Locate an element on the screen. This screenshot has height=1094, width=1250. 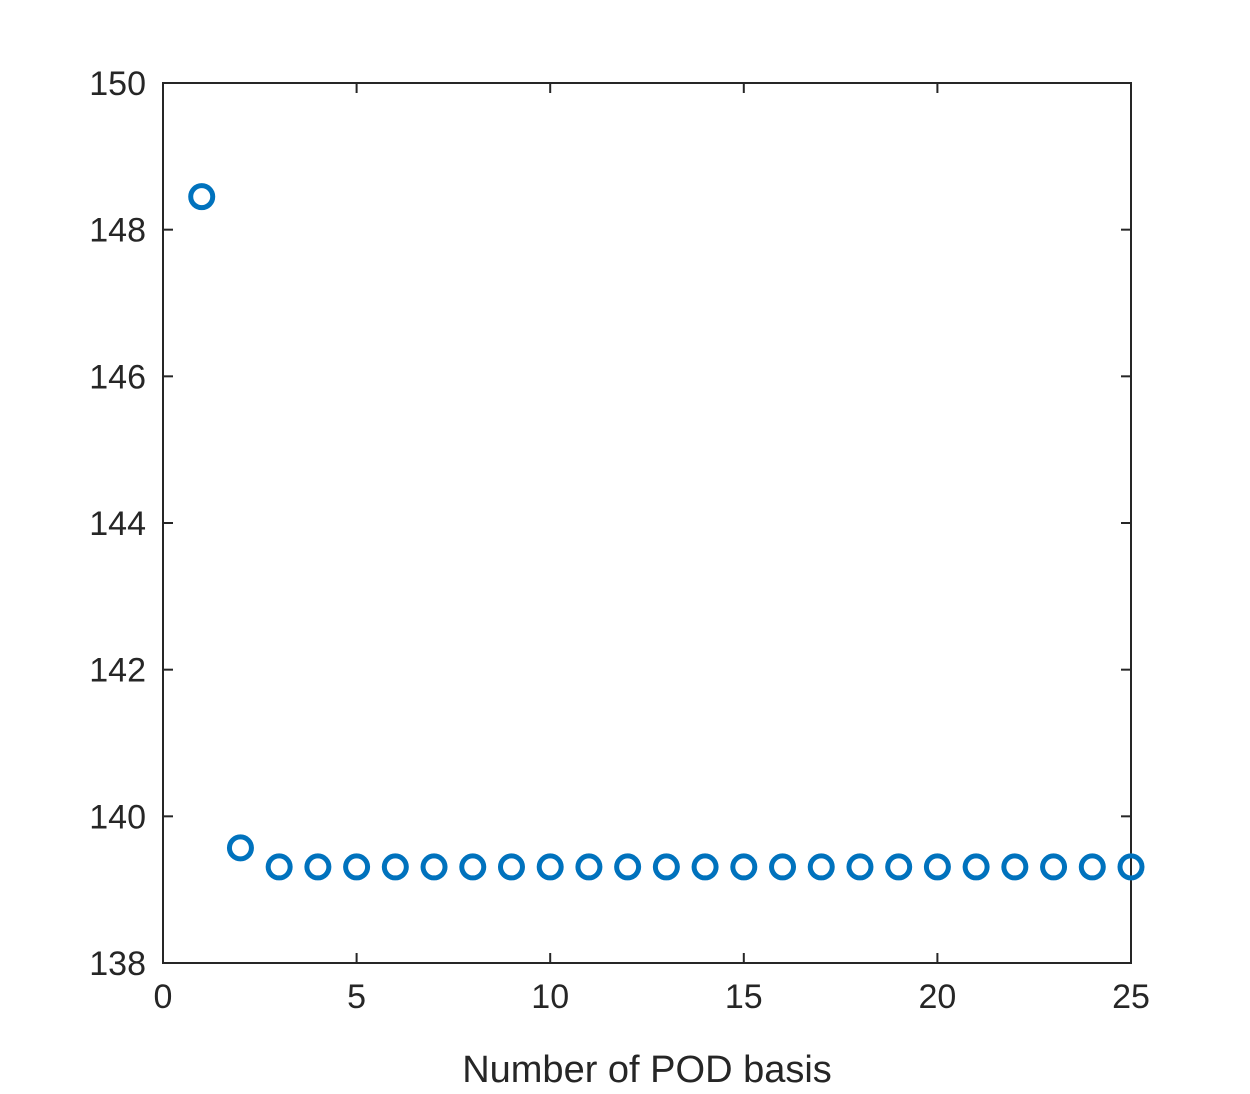
x-tick-labels: 0 5 10 15 20 25 is located at coordinates (652, 997).